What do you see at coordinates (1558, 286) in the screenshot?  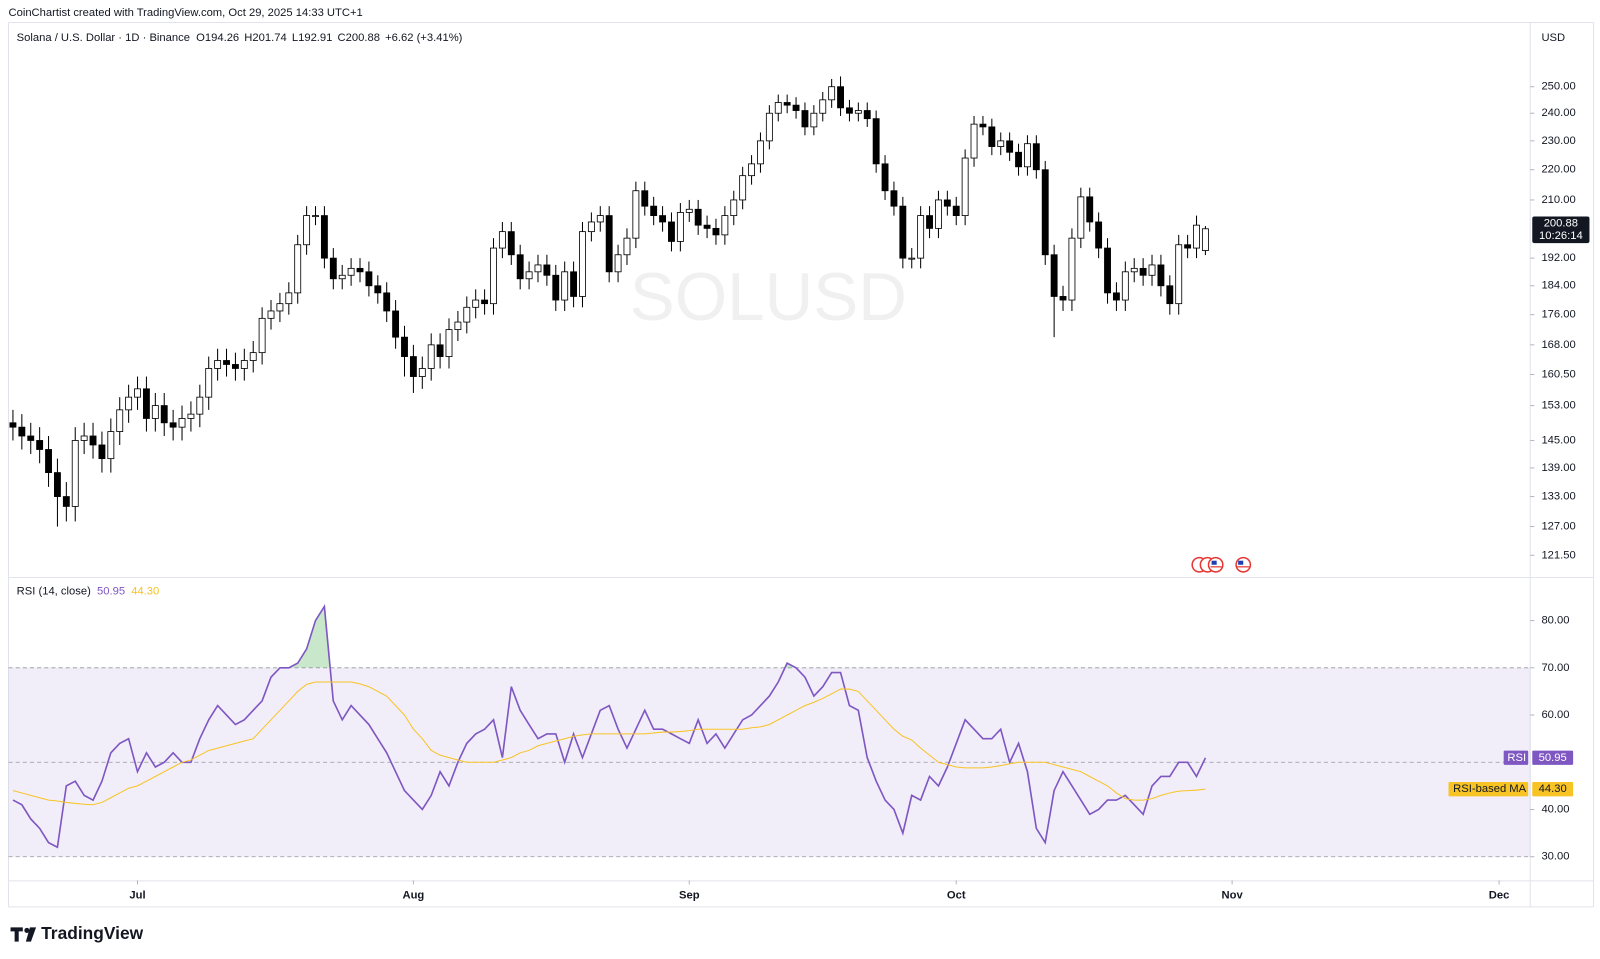 I see `y-tick-label: 184.00` at bounding box center [1558, 286].